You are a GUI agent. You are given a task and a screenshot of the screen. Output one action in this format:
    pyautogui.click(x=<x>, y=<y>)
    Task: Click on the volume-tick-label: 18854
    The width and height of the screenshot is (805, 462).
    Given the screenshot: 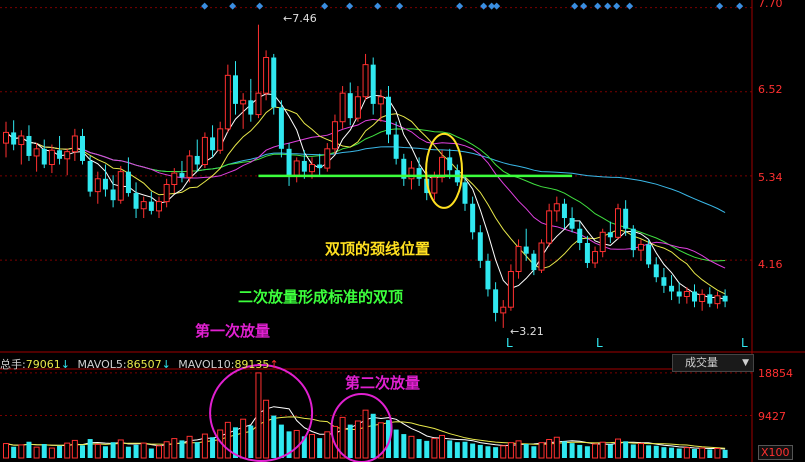 What is the action you would take?
    pyautogui.click(x=775, y=373)
    